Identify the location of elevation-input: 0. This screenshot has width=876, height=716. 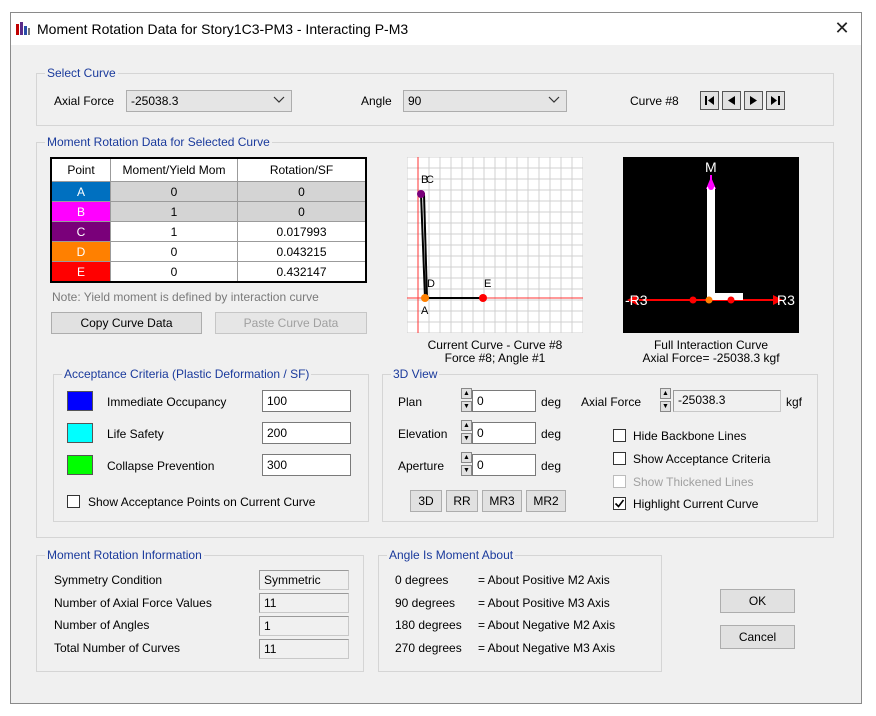
(504, 433).